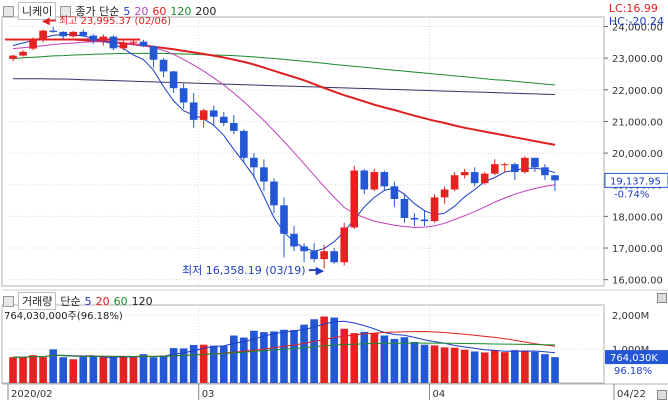 The height and width of the screenshot is (404, 668). What do you see at coordinates (141, 11) in the screenshot?
I see `ma-20-label: 20` at bounding box center [141, 11].